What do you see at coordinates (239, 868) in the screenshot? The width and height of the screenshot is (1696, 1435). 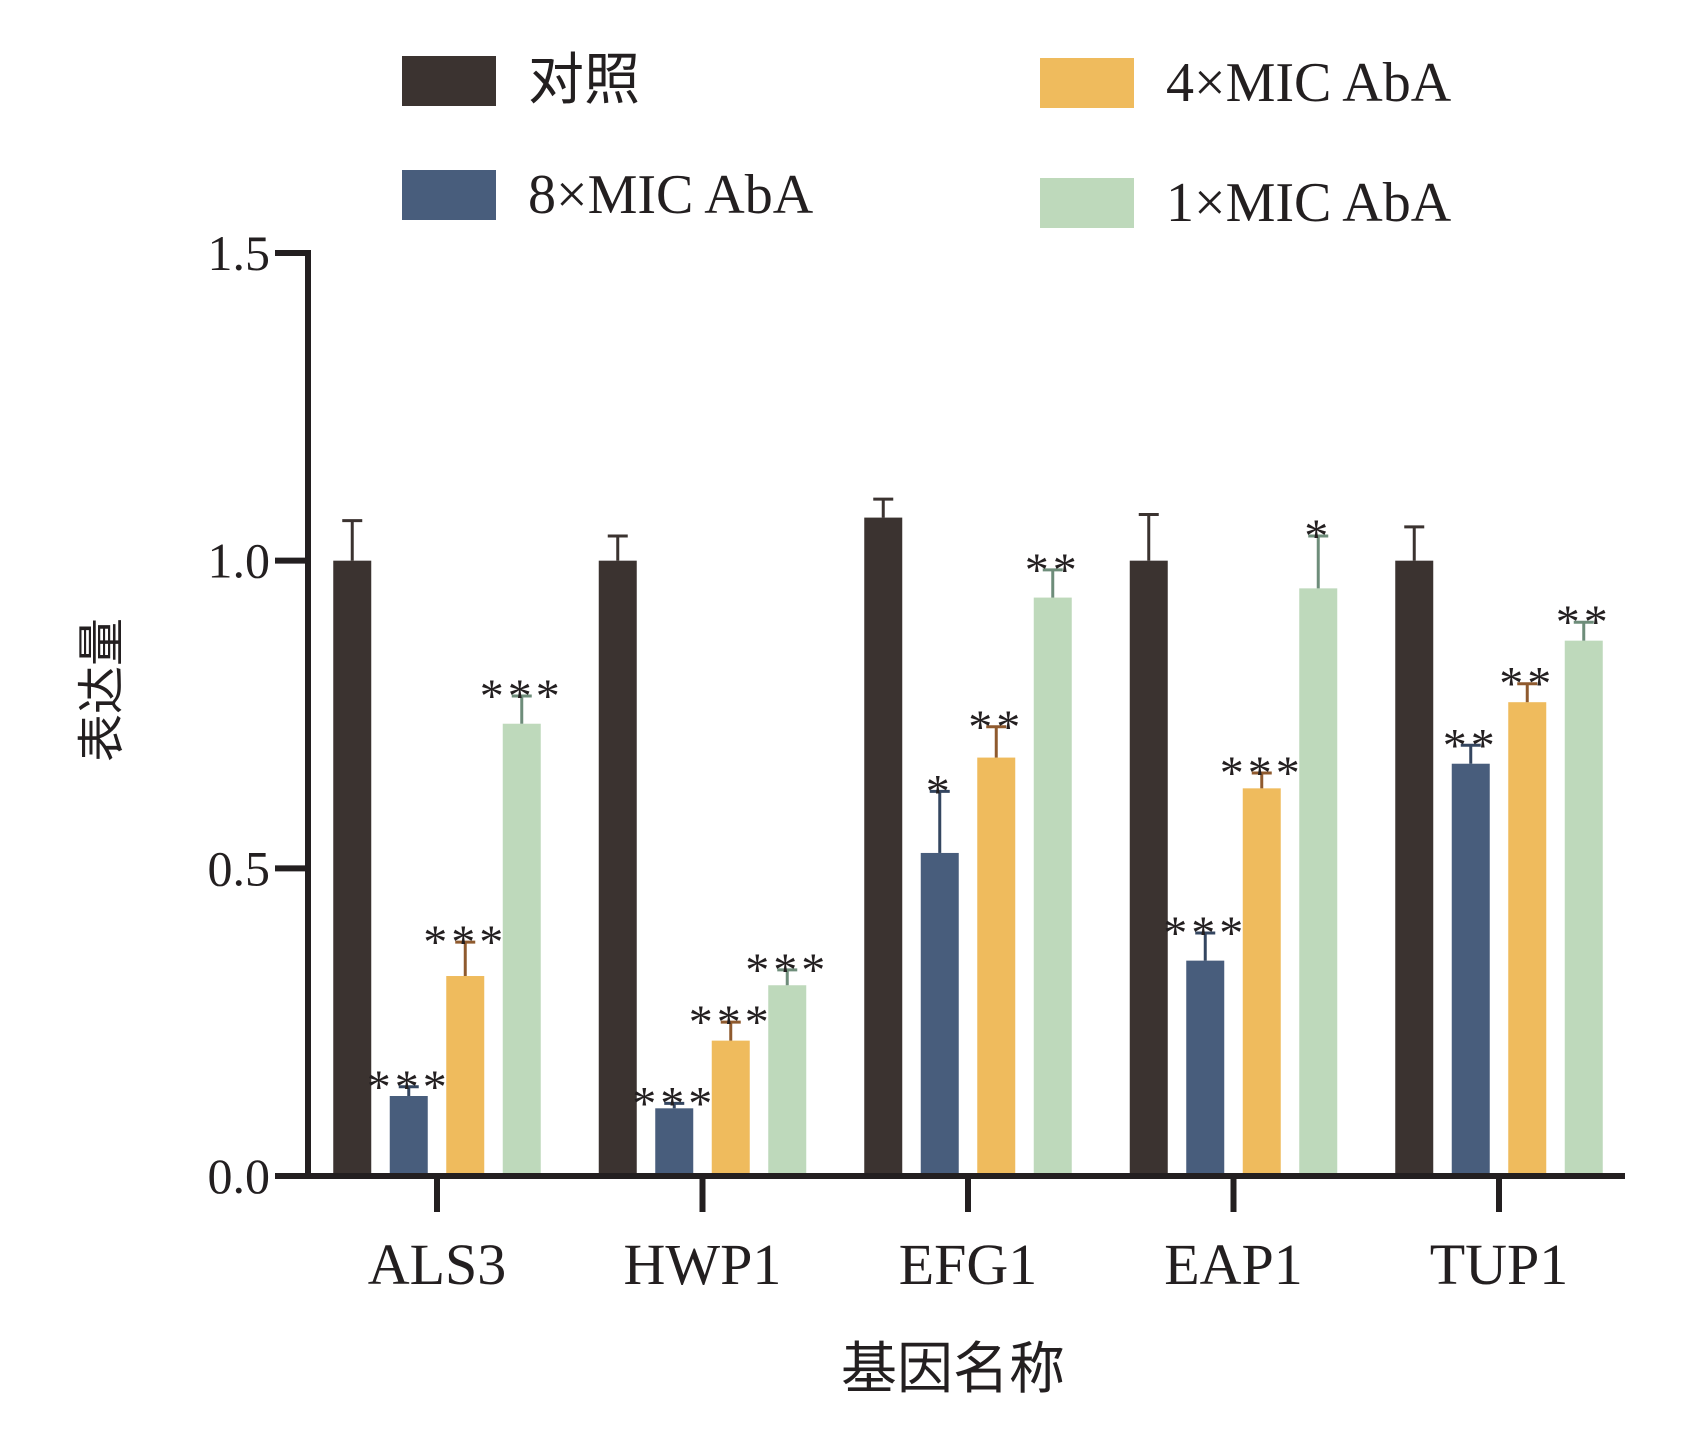 I see `y-tick-label: 0.5` at bounding box center [239, 868].